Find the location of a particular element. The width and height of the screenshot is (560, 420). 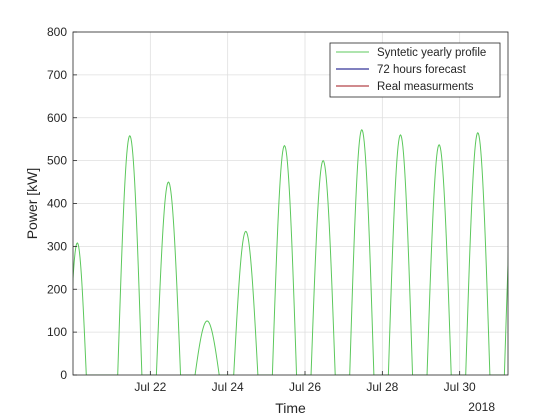

legend-label-real: Real measurments is located at coordinates (425, 87).